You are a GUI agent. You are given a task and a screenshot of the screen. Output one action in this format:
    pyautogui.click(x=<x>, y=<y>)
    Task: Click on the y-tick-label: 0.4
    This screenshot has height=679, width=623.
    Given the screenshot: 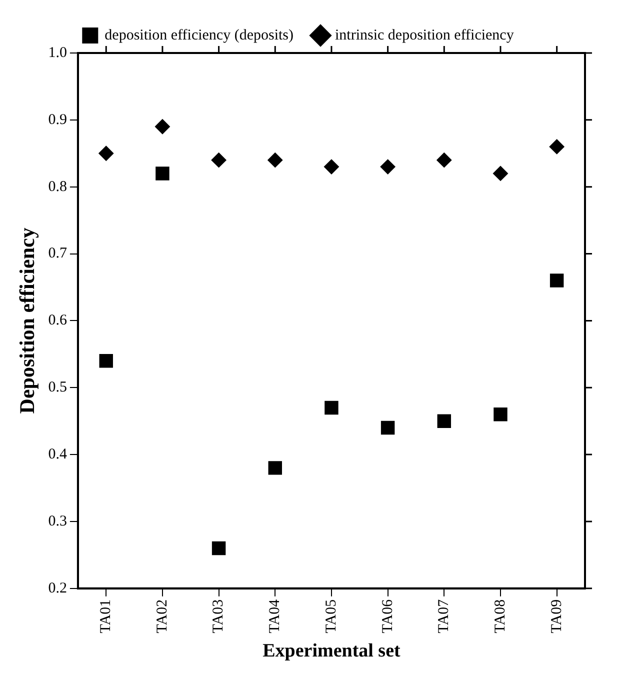 What is the action you would take?
    pyautogui.click(x=58, y=454)
    